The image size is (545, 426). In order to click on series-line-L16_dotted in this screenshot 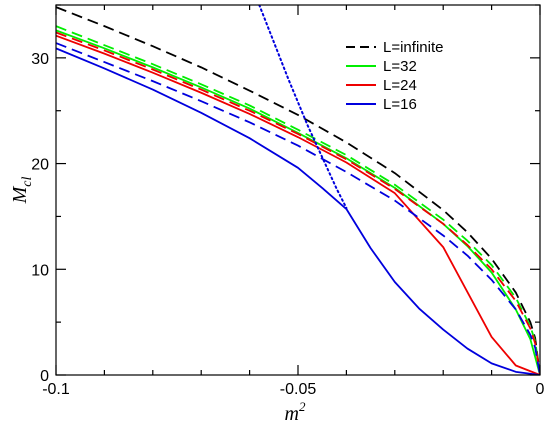, I will do `click(303, 107)`.